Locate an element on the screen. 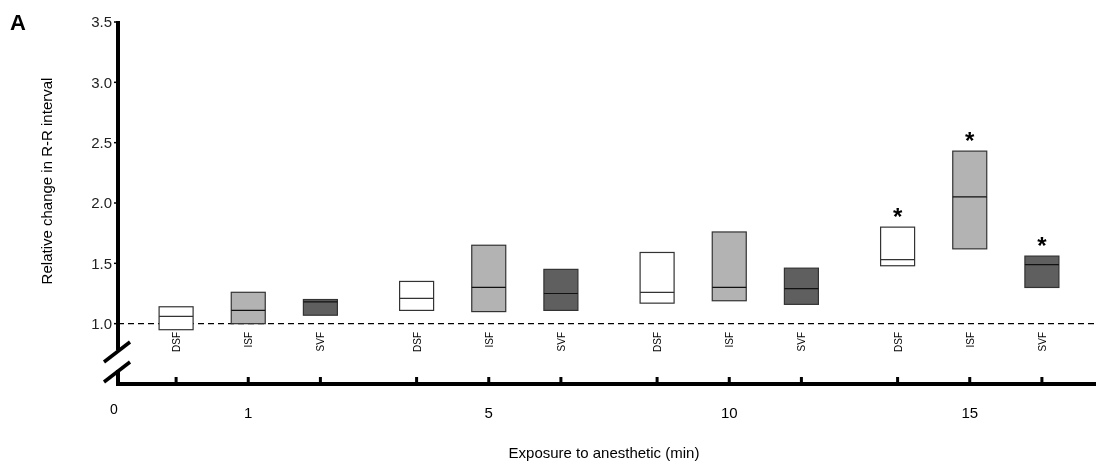 The width and height of the screenshot is (1096, 468). y-axis-title: Relative change in R-R interval is located at coordinates (46, 181).